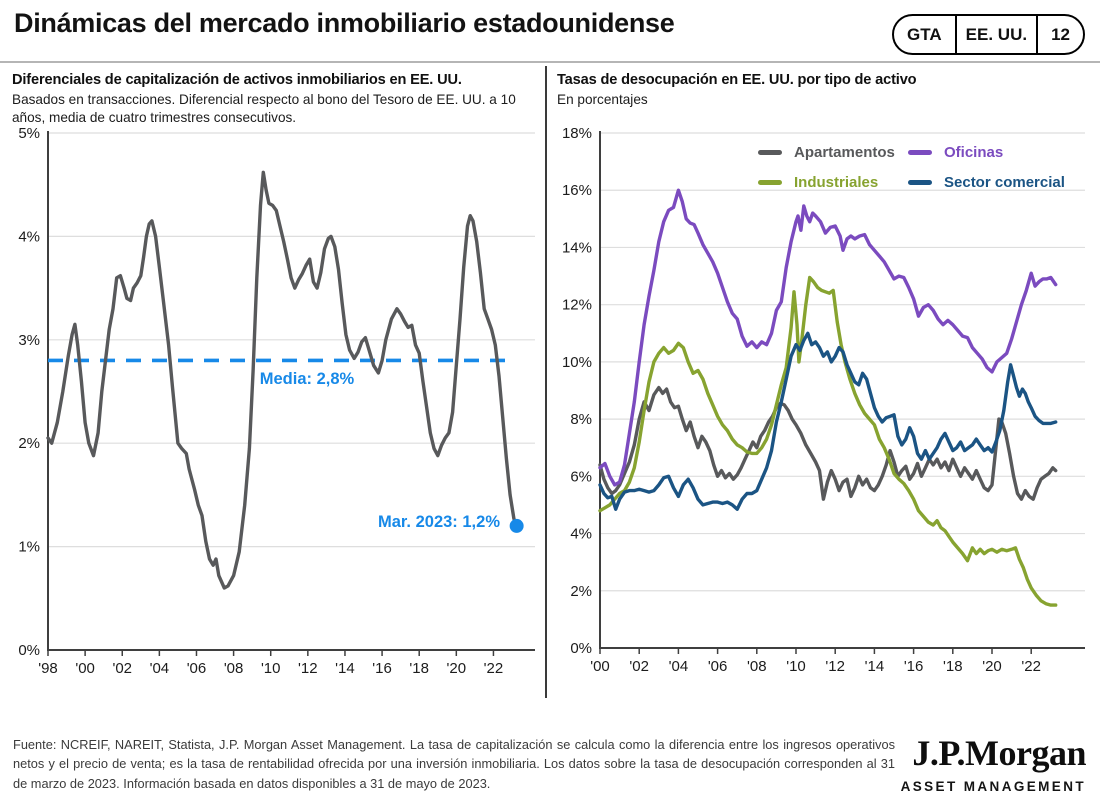 Image resolution: width=1100 pixels, height=808 pixels. Describe the element at coordinates (974, 152) in the screenshot. I see `legend-label: Oficinas` at that location.